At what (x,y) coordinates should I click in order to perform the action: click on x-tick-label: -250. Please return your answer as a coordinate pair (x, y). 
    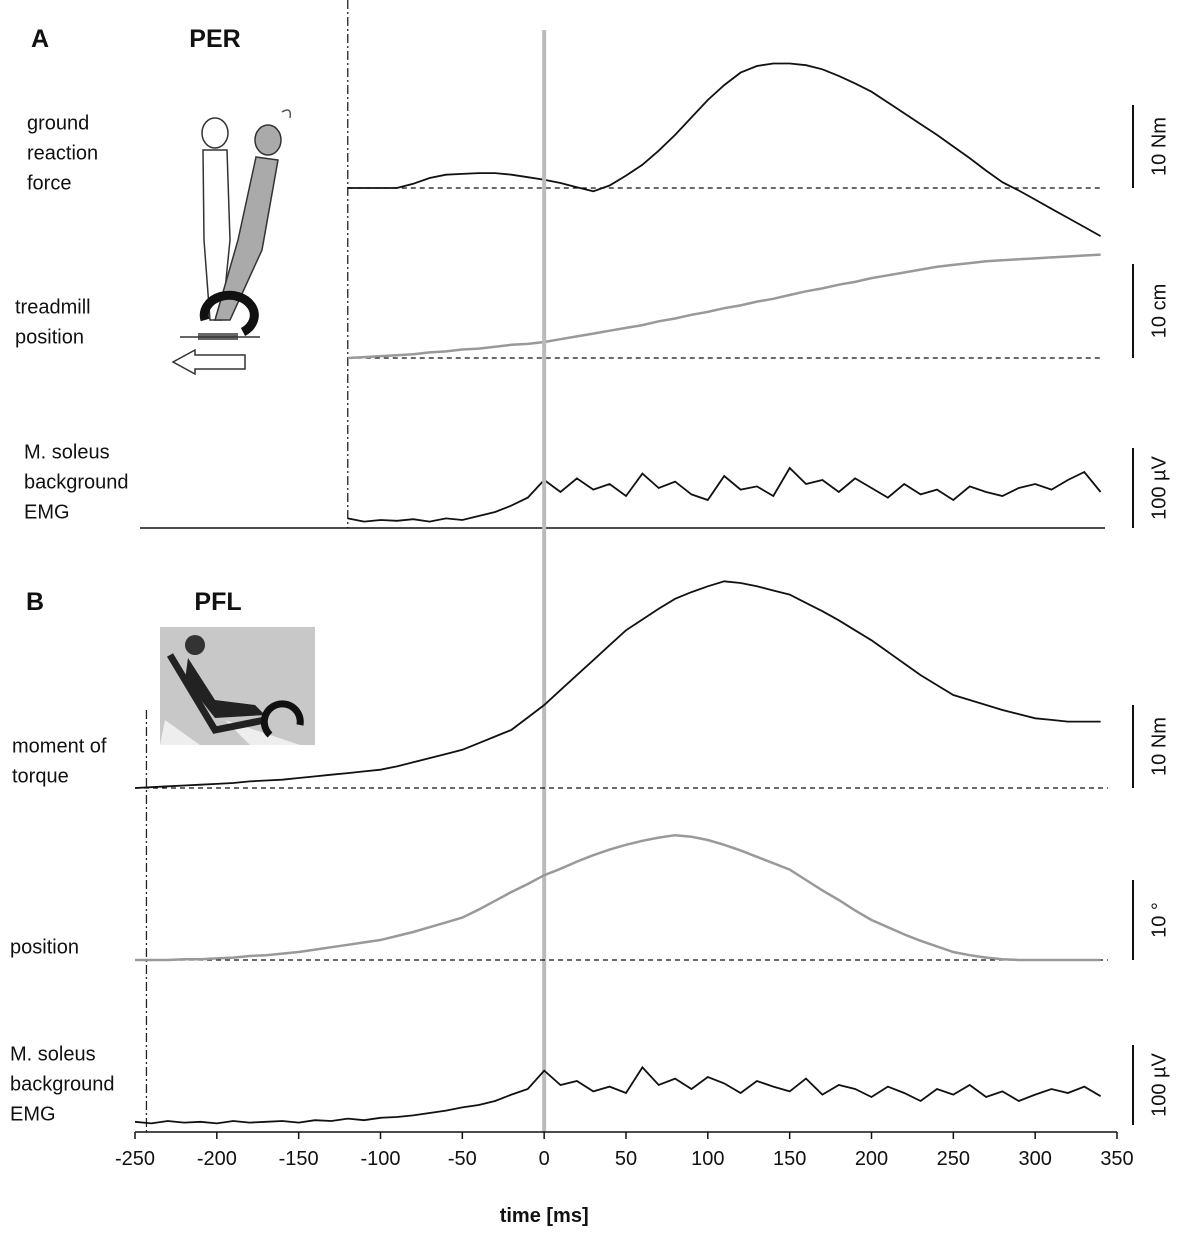
    Looking at the image, I should click on (135, 1159).